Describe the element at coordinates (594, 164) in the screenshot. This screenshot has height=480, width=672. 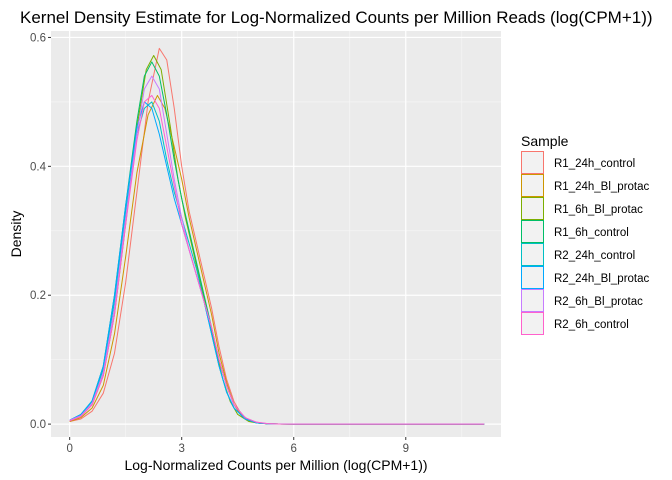
I see `legend-label-R1_24h_control: R1_24h_control` at that location.